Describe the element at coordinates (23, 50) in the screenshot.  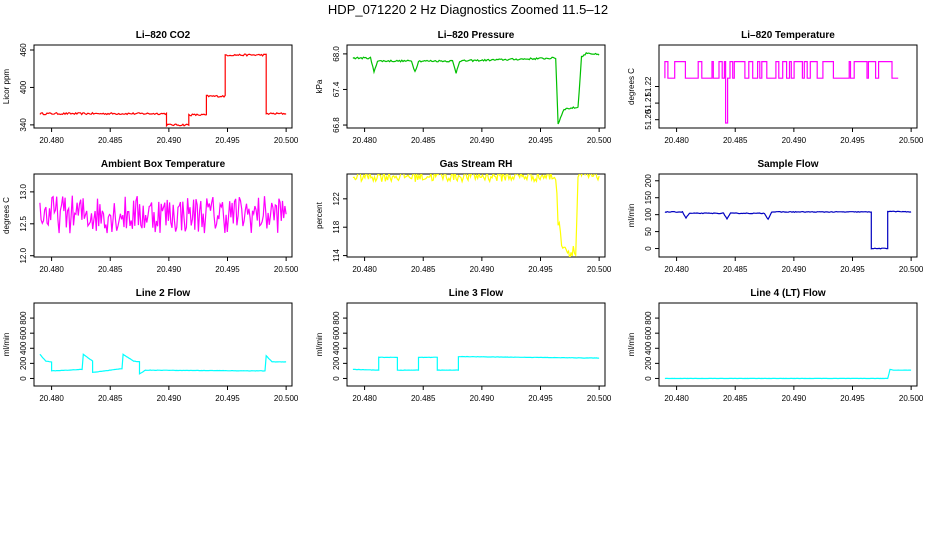
I see `y-tick-label: 460` at that location.